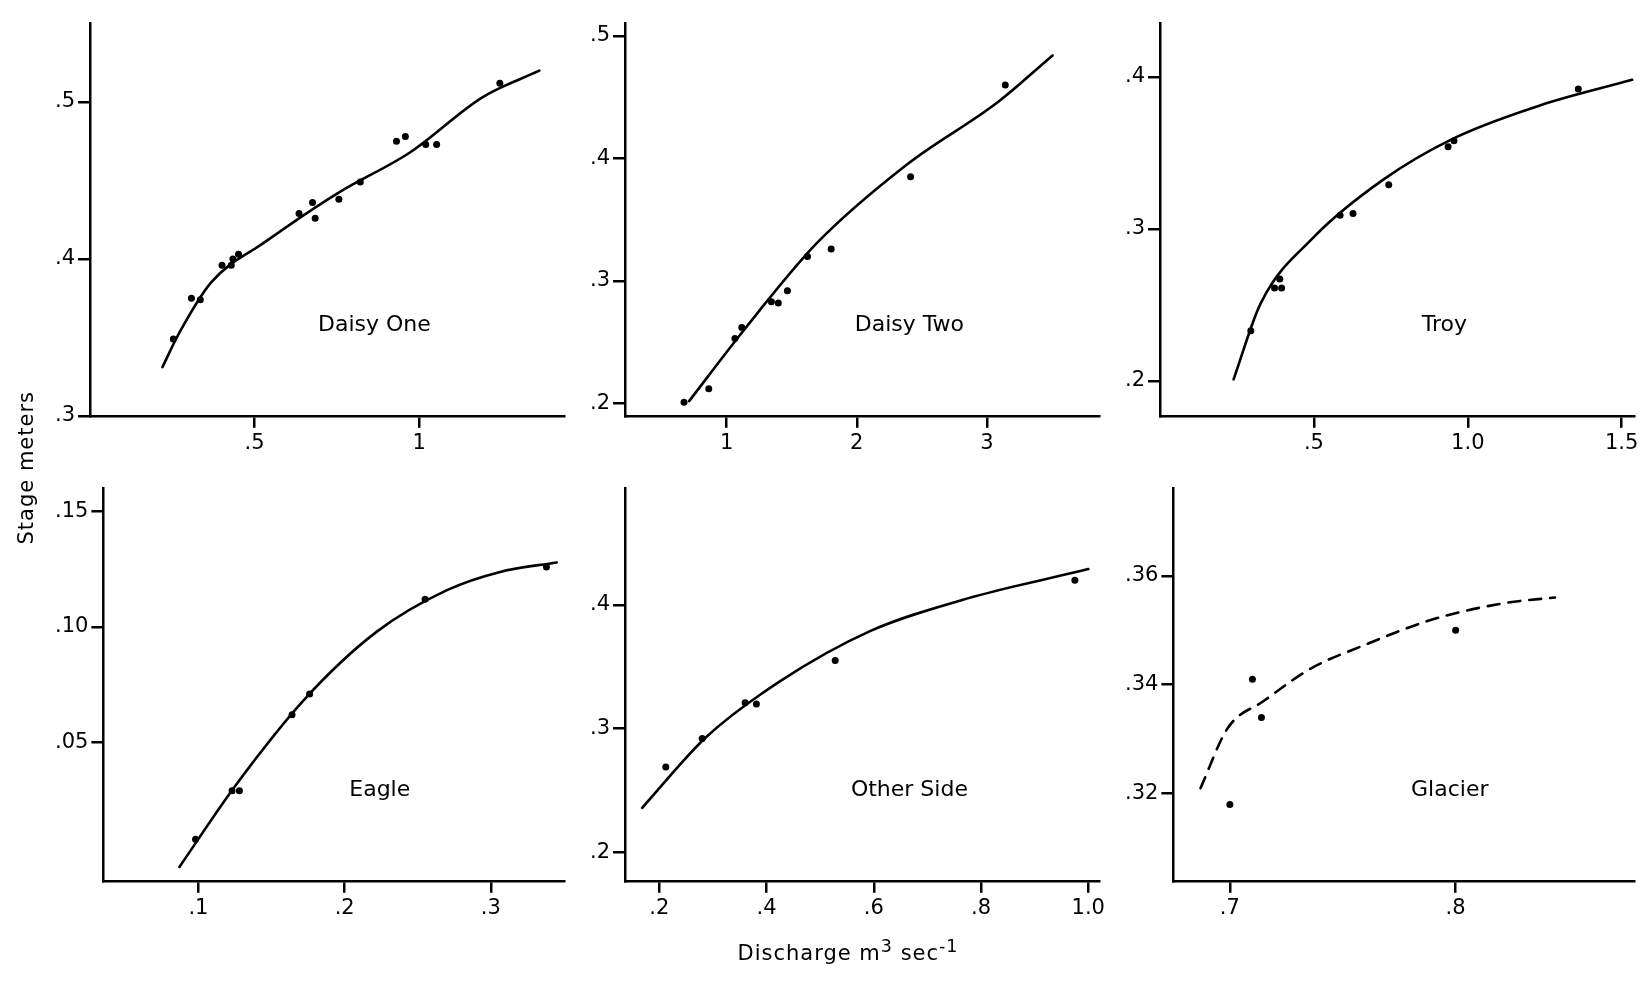  I want to click on x-tick-label: .4, so click(766, 906).